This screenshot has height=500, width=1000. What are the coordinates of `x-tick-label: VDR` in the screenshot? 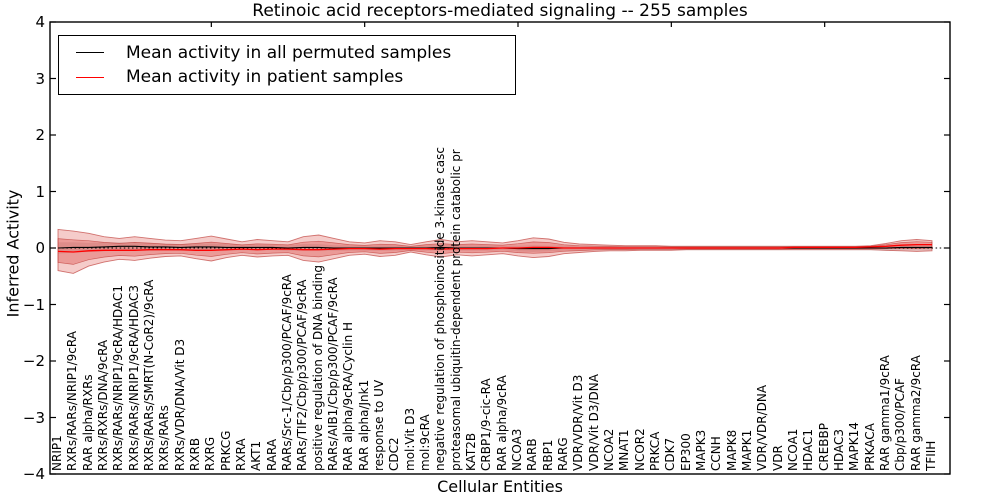 It's located at (777, 458).